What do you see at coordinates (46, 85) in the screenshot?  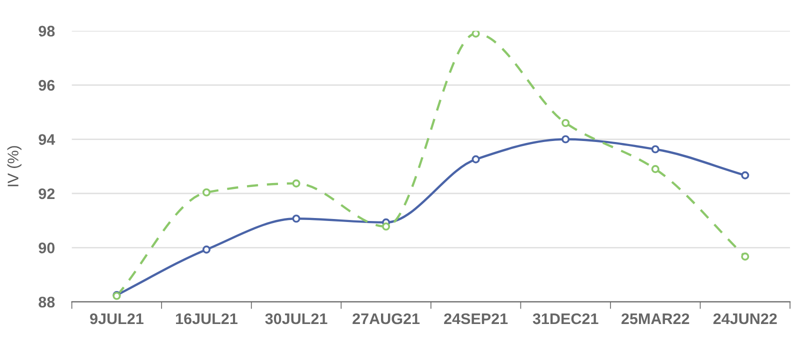 I see `y-tick-label: 96` at bounding box center [46, 85].